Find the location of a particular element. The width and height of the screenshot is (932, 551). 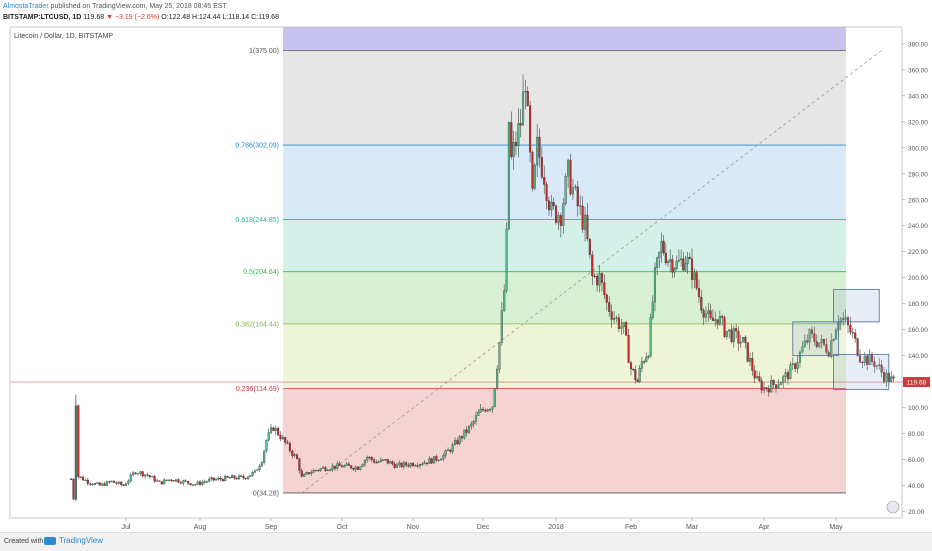

y-tick-label-1: 40.00 is located at coordinates (916, 486).